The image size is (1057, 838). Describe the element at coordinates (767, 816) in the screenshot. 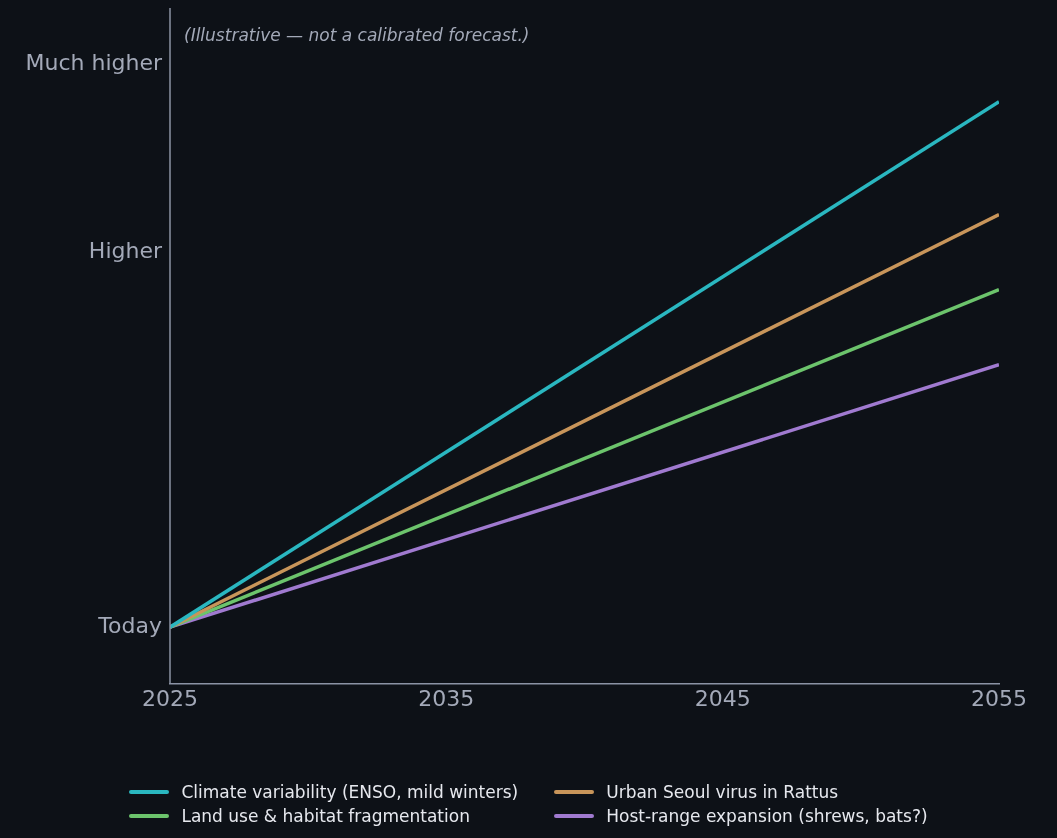

I see `legend-label: Host-range expansion (shrews, bats?)` at that location.